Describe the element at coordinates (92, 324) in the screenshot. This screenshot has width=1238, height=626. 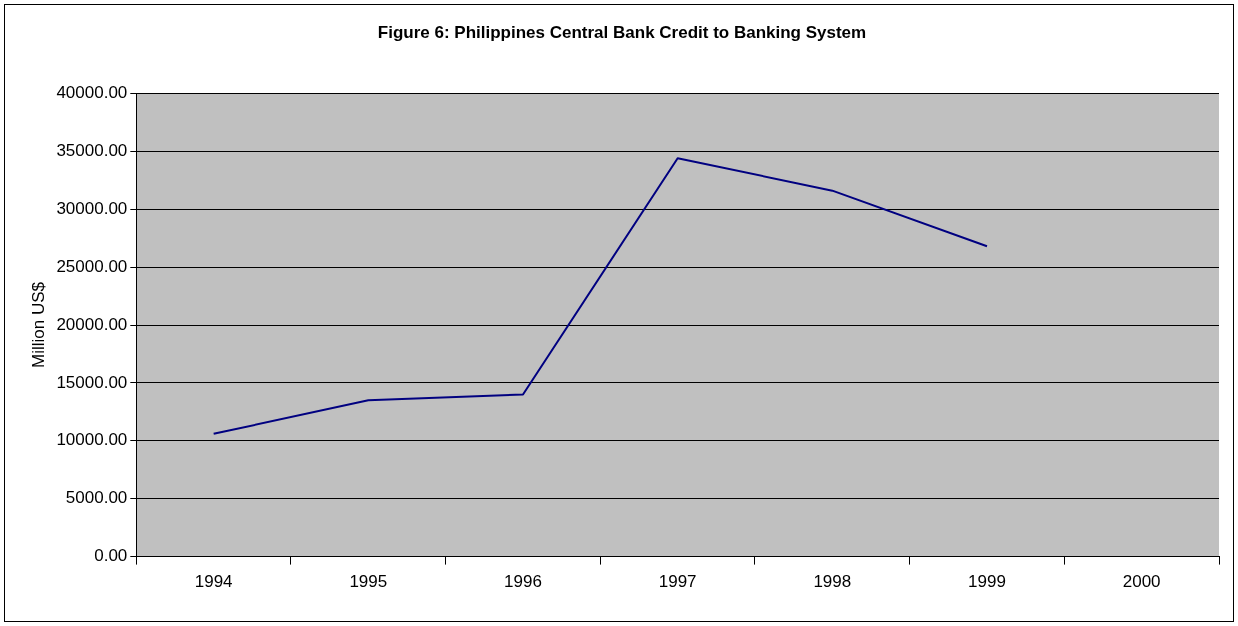
I see `y-tick-label: 20000.00` at that location.